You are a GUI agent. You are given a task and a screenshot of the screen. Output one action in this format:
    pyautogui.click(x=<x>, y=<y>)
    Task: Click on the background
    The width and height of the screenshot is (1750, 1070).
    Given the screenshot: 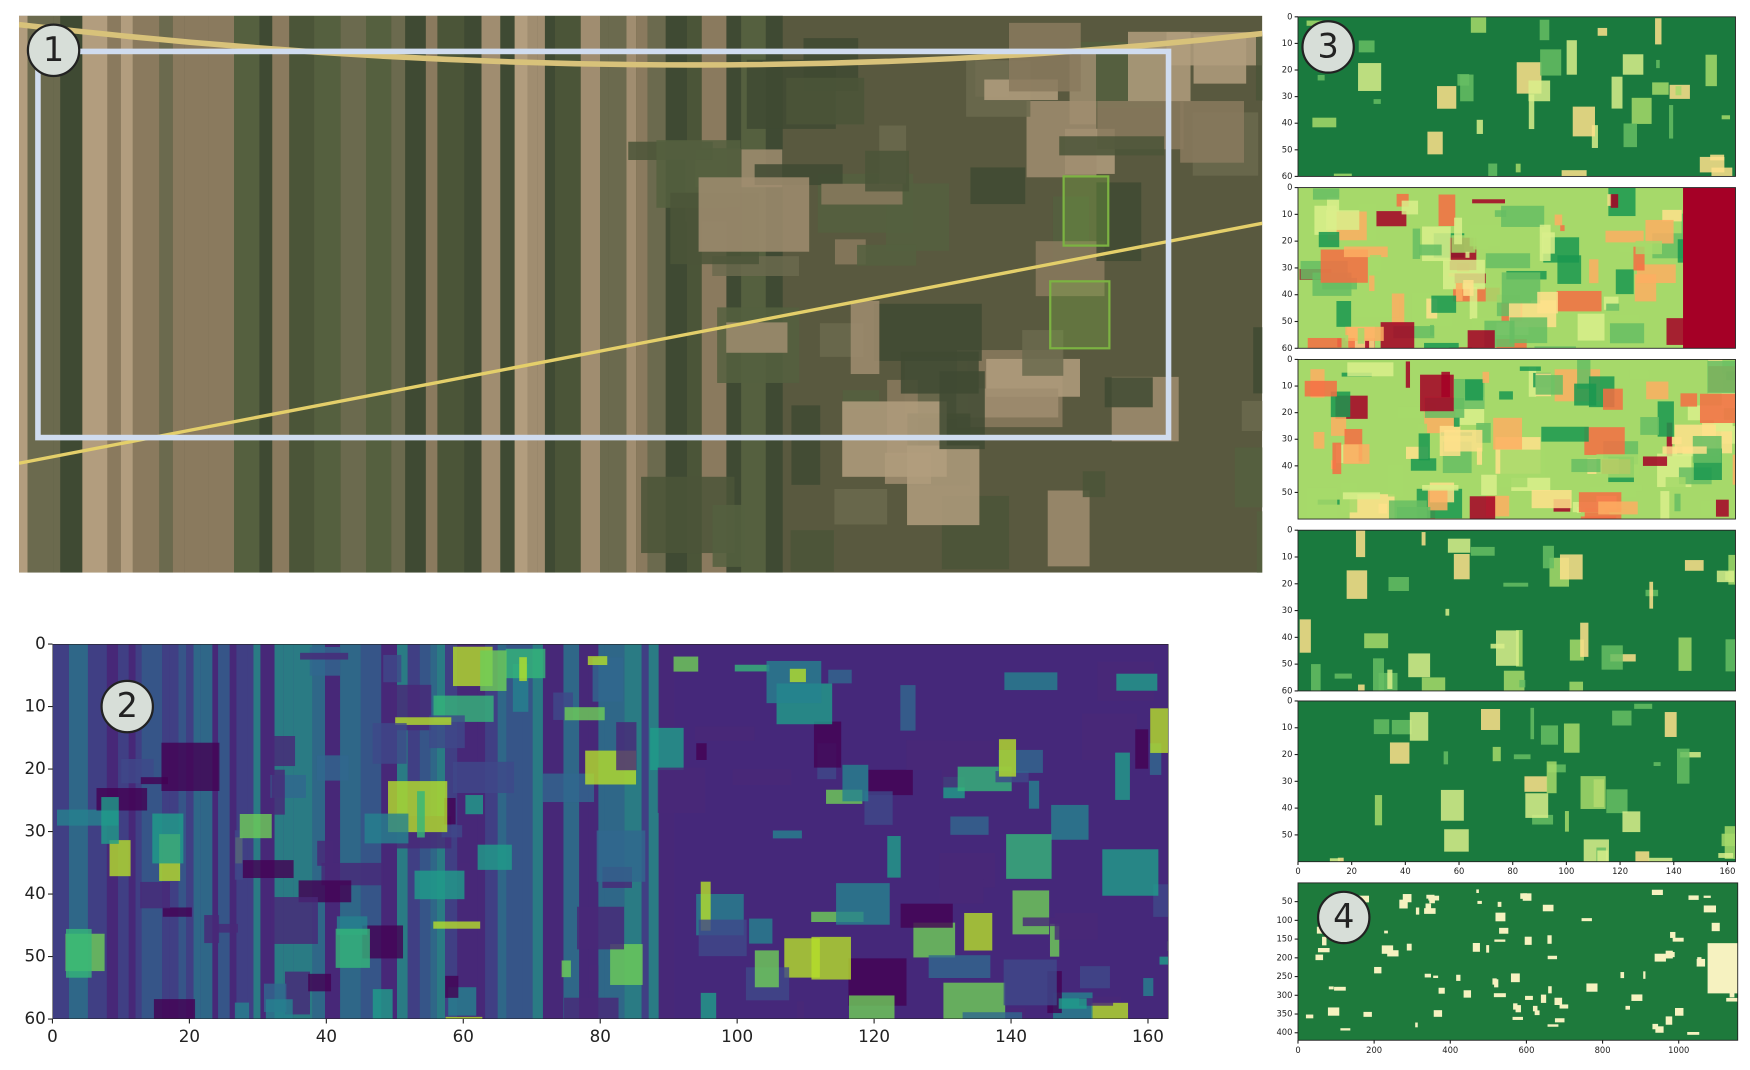 What is the action you would take?
    pyautogui.click(x=1516, y=781)
    